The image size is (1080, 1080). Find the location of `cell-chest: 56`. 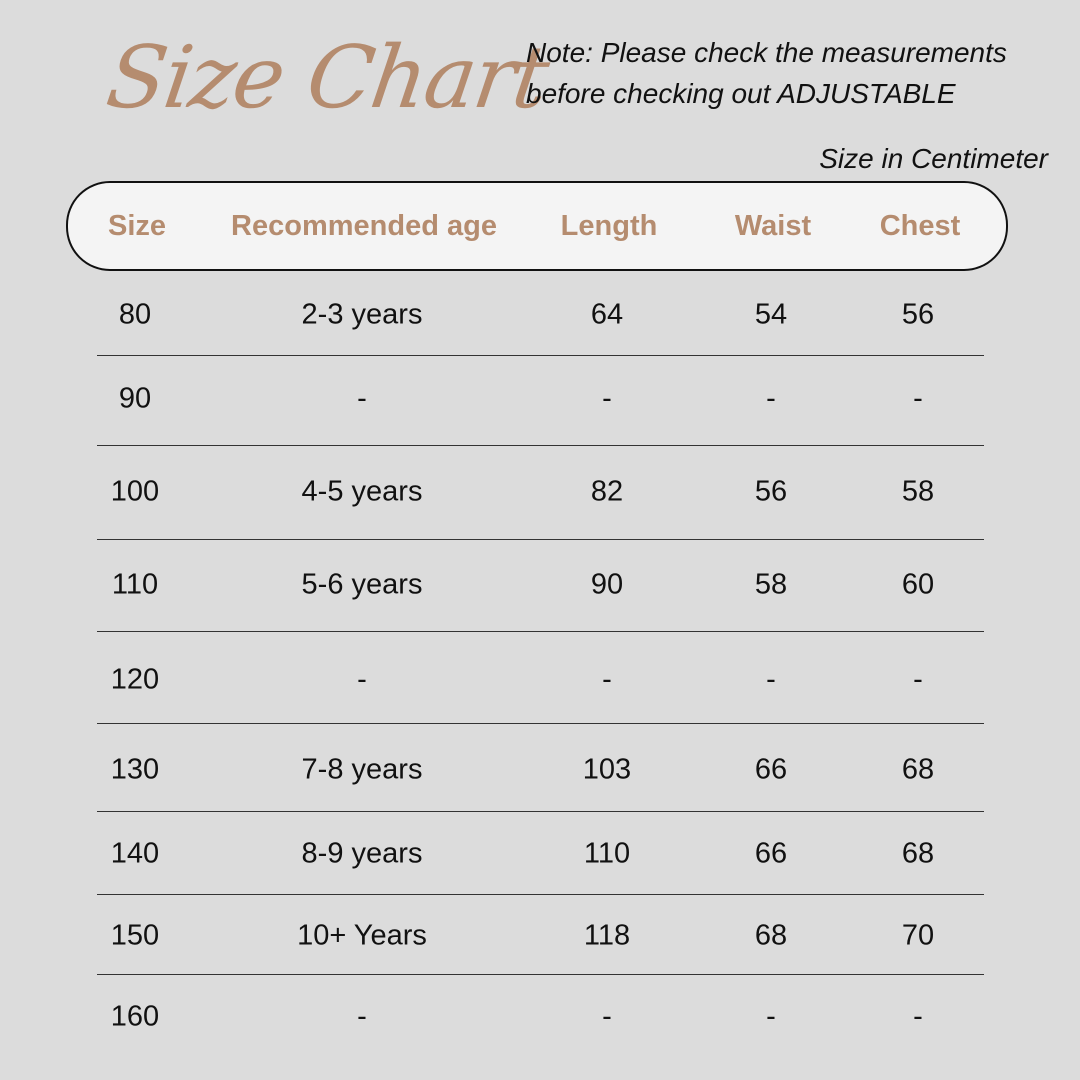

cell-chest: 56 is located at coordinates (918, 314).